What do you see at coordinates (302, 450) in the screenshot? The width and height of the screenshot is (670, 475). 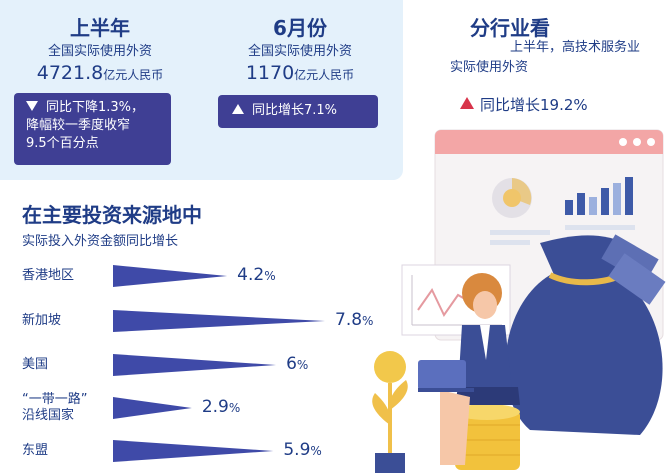 I see `value-label-5: 5.9%` at bounding box center [302, 450].